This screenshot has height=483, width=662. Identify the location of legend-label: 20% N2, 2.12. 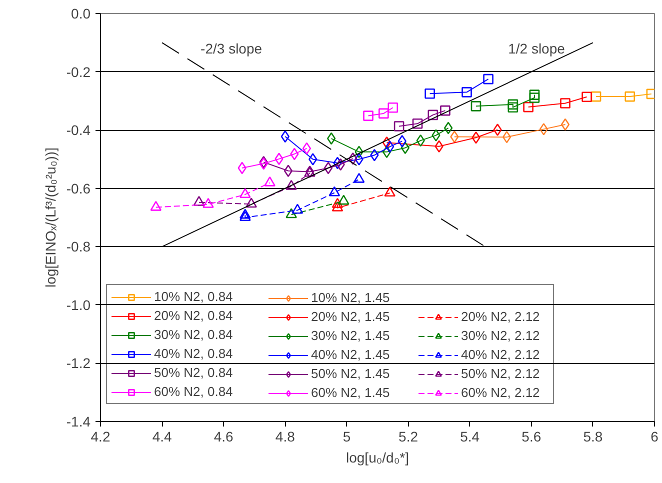
(500, 316).